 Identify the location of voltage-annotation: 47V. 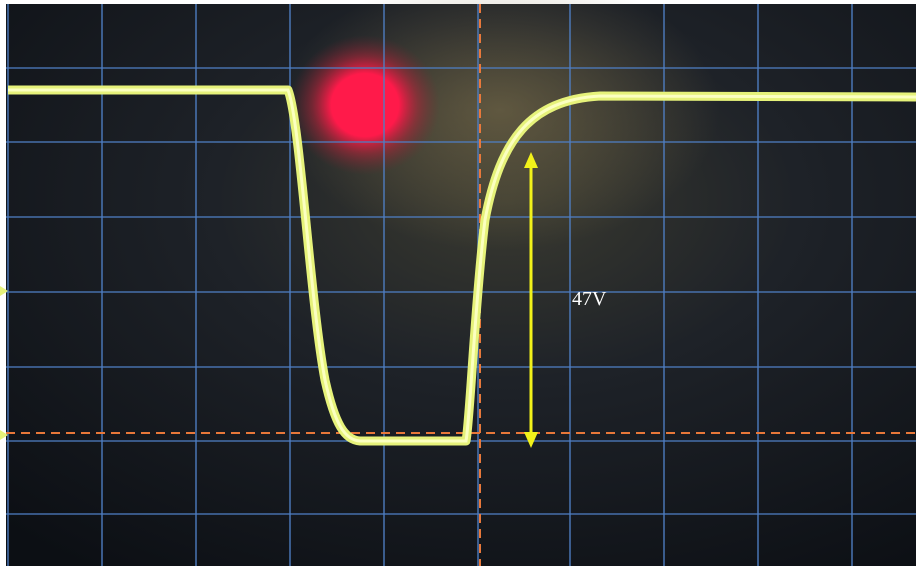
(589, 299).